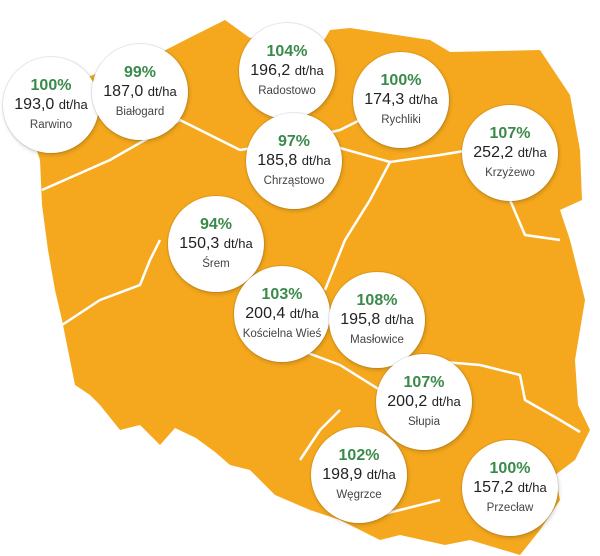  I want to click on site-bialogard: 99% 187,0 dt/ha Białogard, so click(140, 92).